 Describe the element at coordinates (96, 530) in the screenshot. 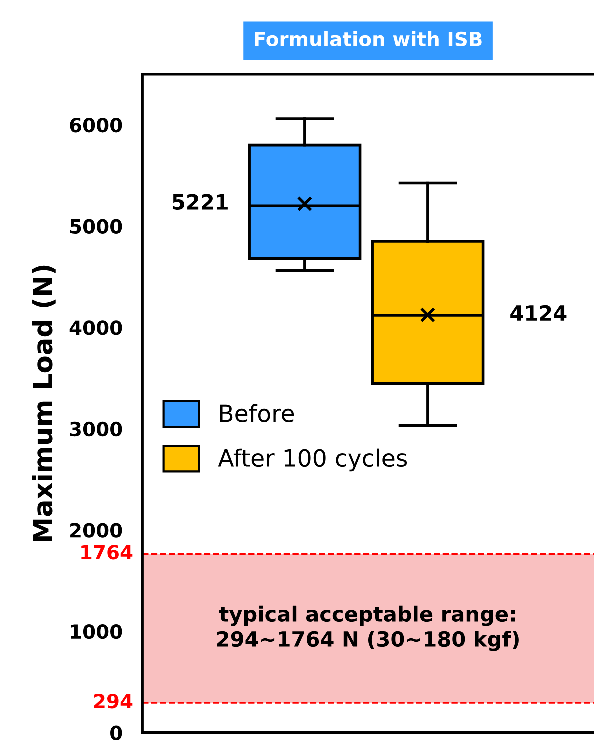

I see `y-tick-label: 2000` at that location.